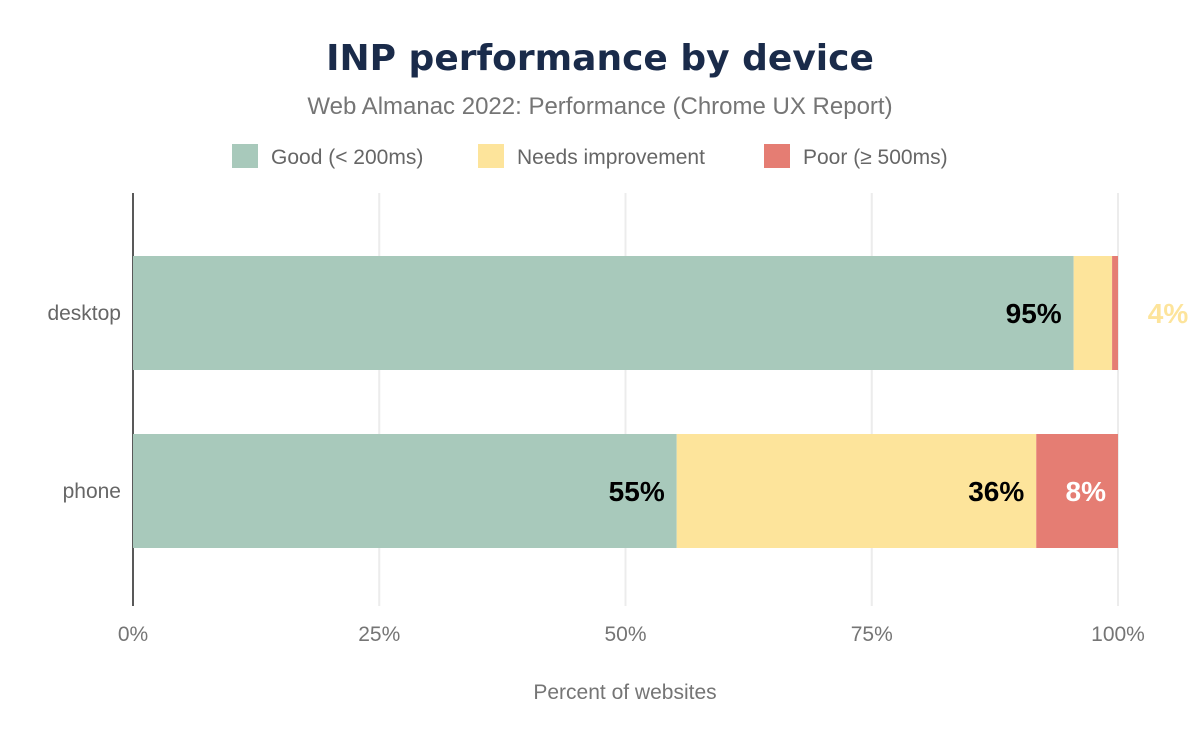  I want to click on data-label: 36%, so click(996, 491).